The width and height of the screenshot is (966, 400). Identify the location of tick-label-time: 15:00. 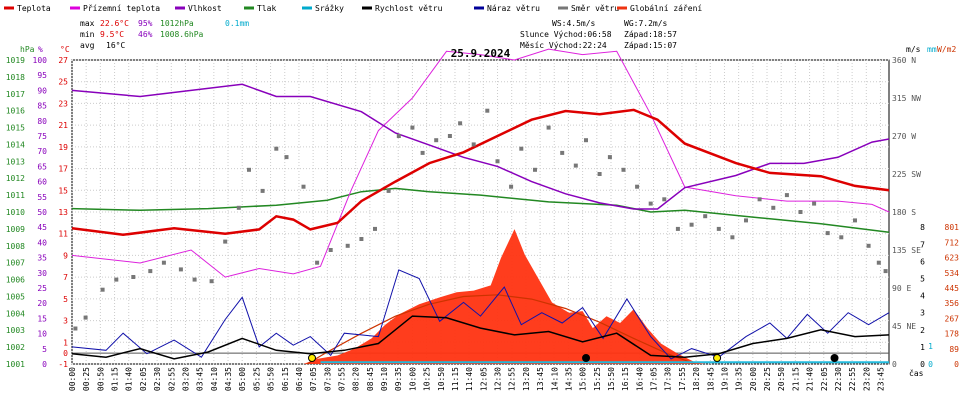
(583, 379).